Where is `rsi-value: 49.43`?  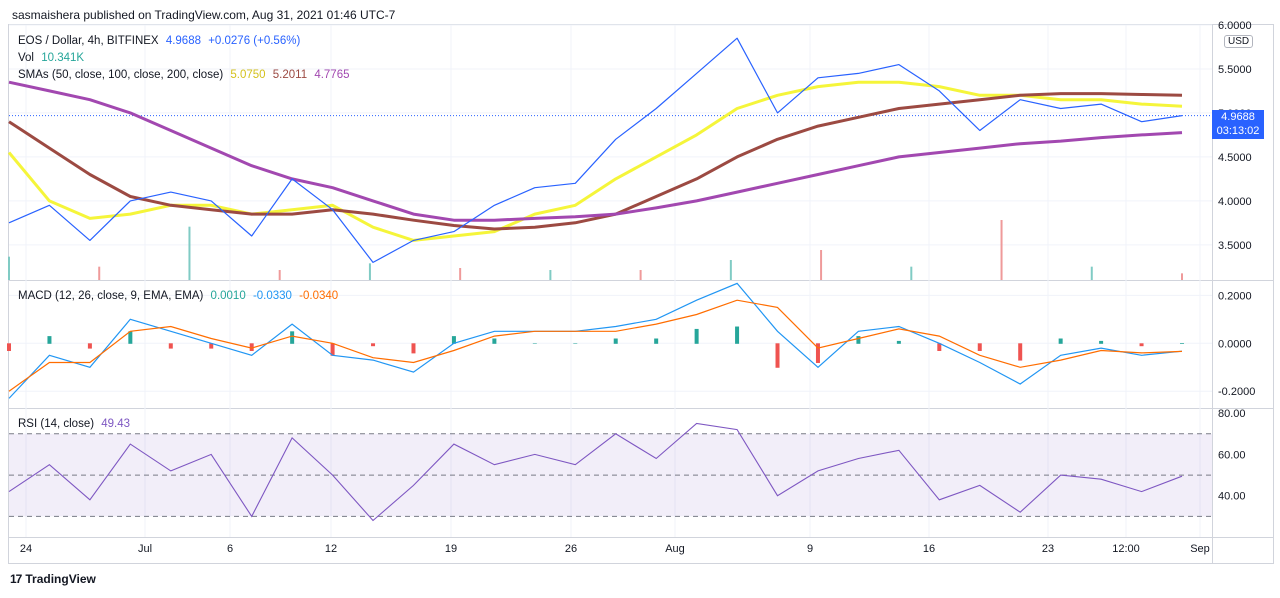
rsi-value: 49.43 is located at coordinates (116, 424).